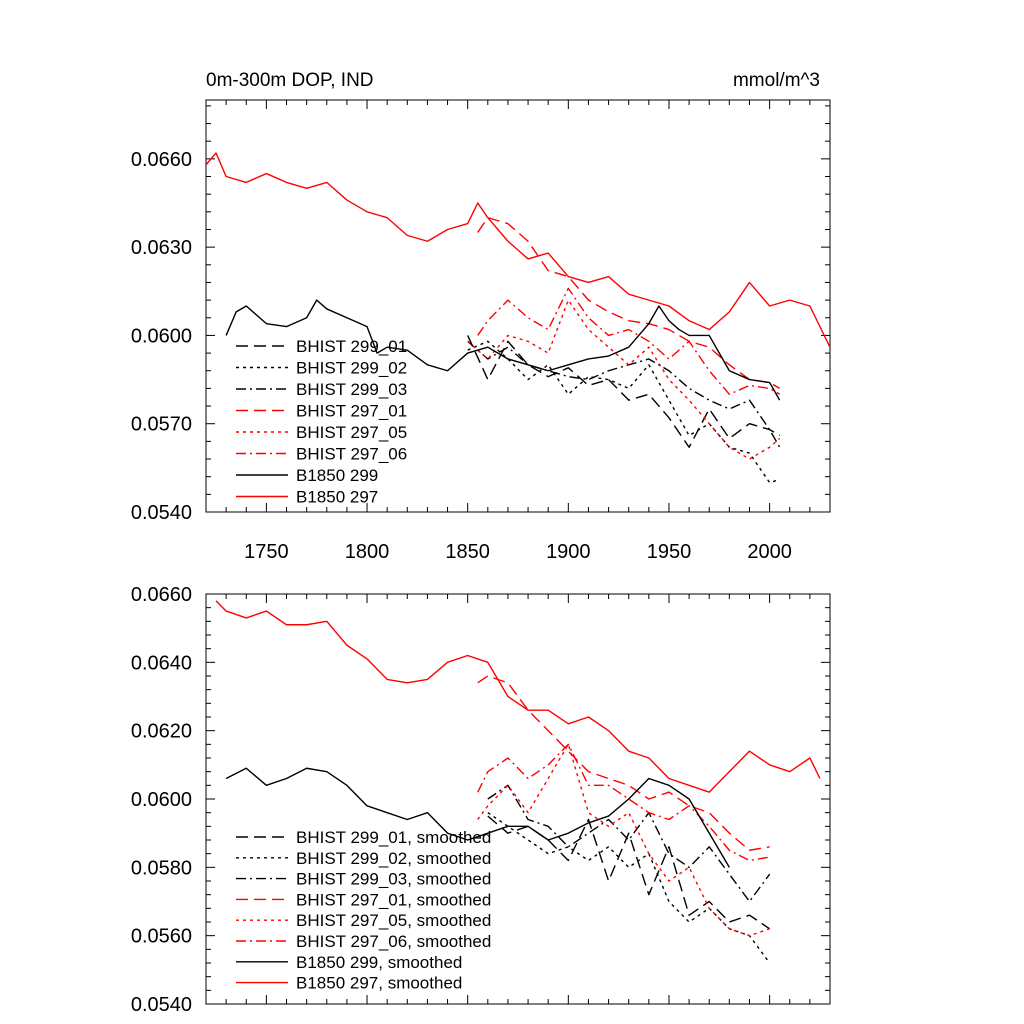 This screenshot has height=1024, width=1024. Describe the element at coordinates (776, 80) in the screenshot. I see `units-label: mmol/m^3` at that location.